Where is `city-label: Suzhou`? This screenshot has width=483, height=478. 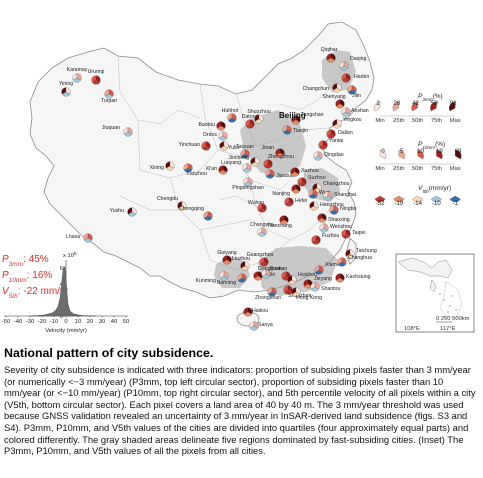
city-label: Suzhou is located at coordinates (317, 178).